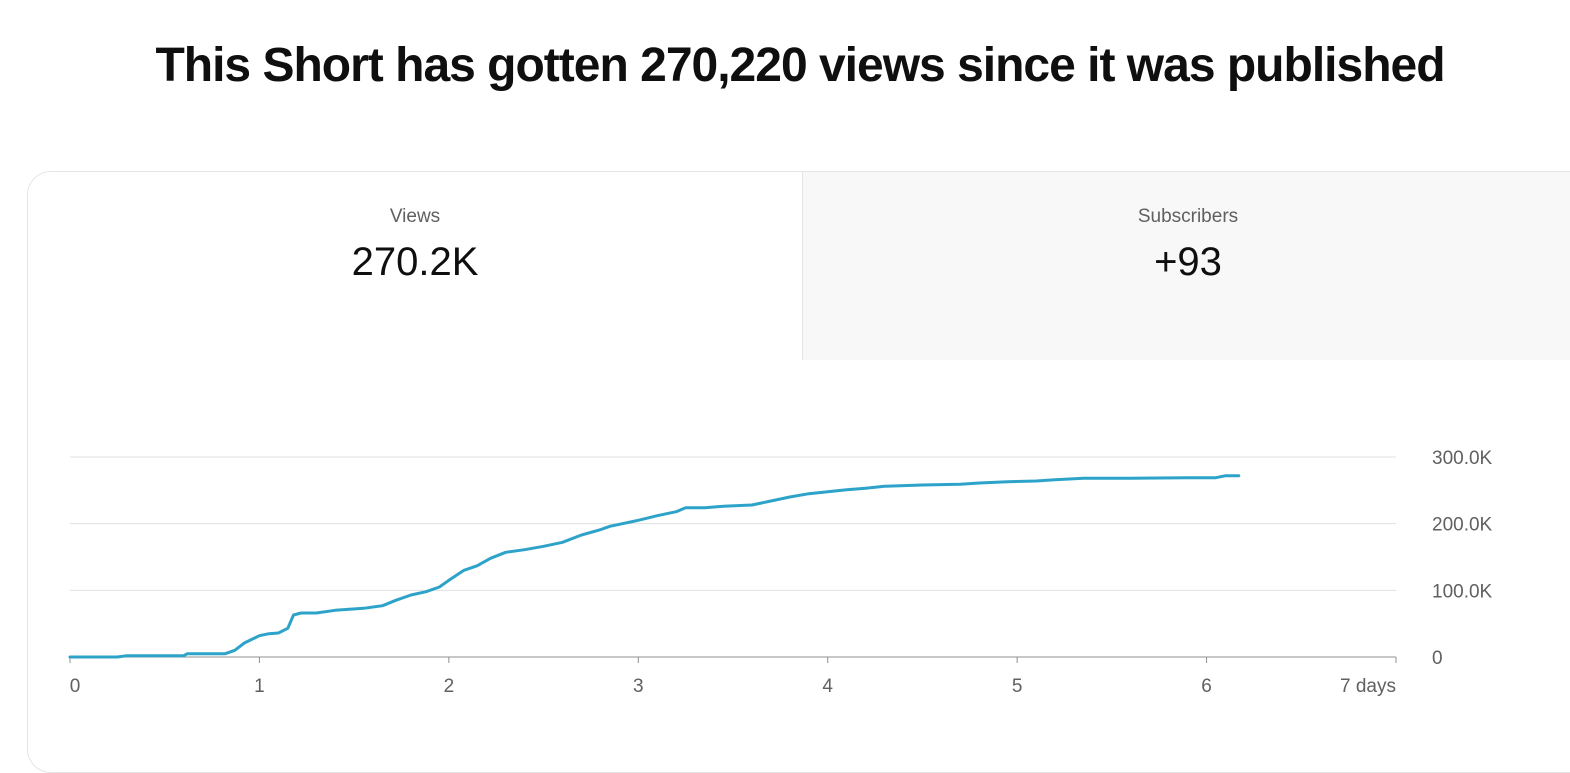 The image size is (1570, 773). I want to click on y-tick-label: 200.0K, so click(1462, 525).